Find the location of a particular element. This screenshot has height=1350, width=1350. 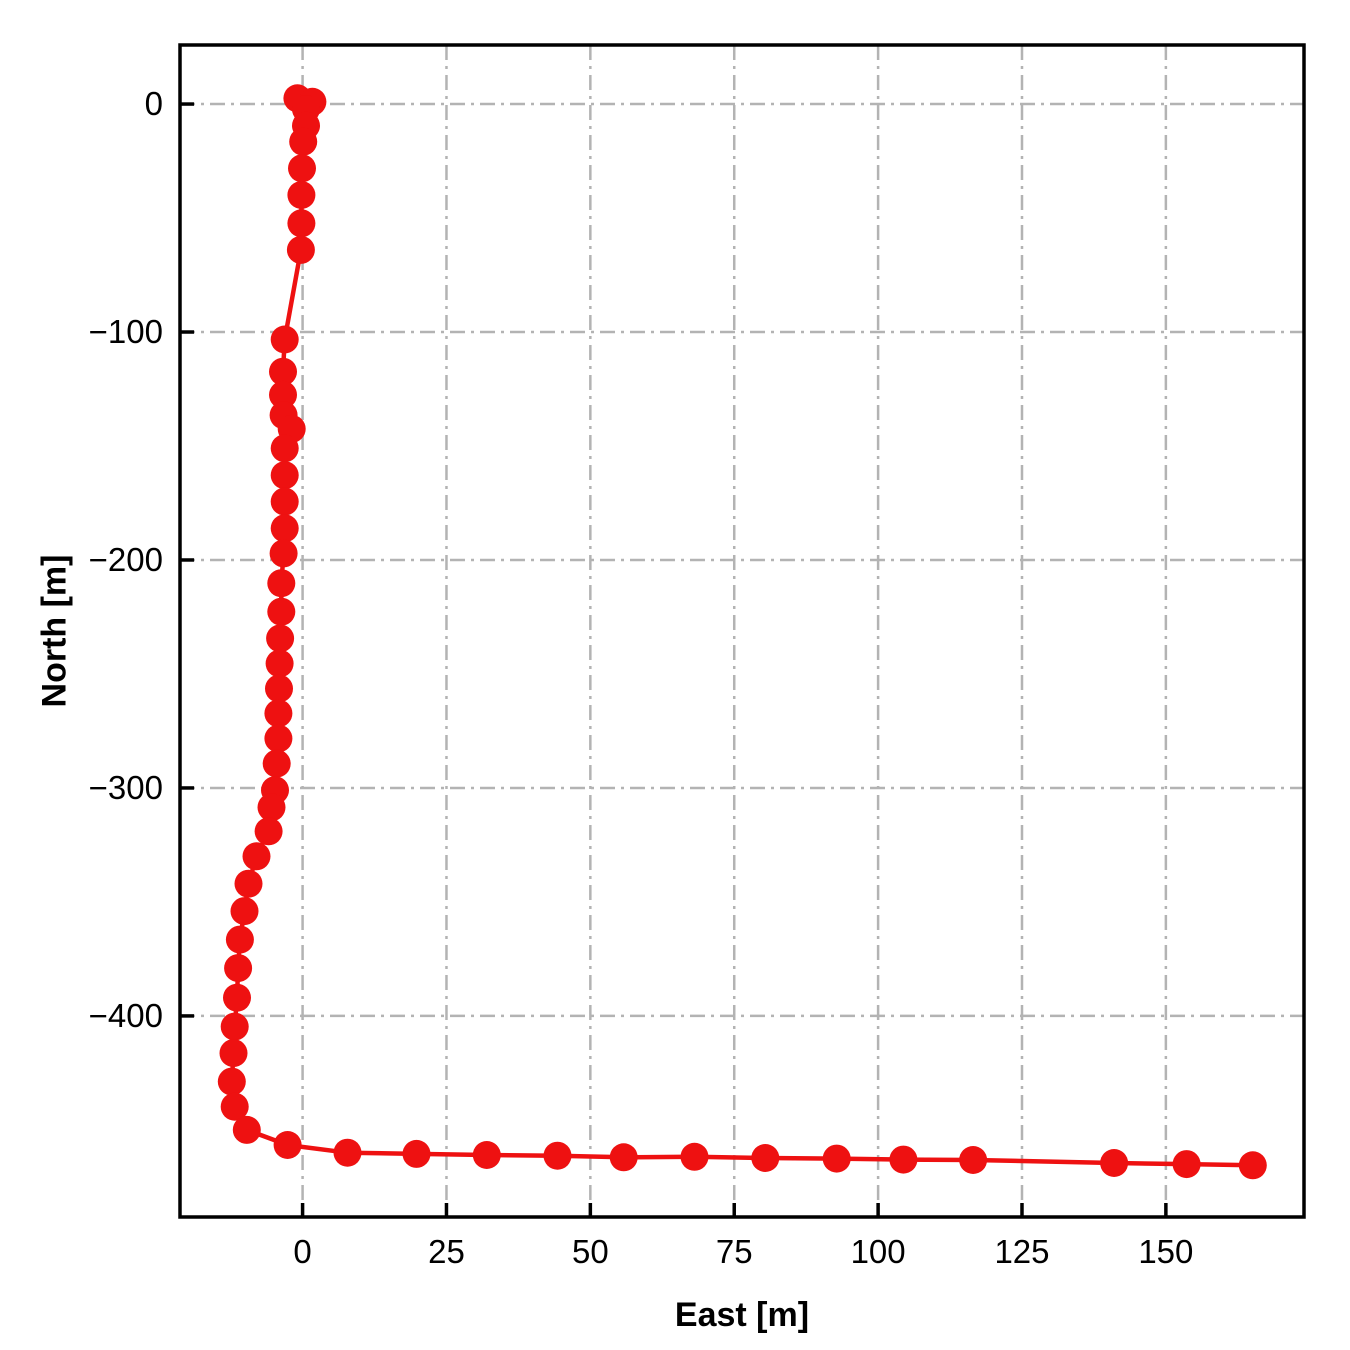

x-tick-label: 100 is located at coordinates (878, 1251).